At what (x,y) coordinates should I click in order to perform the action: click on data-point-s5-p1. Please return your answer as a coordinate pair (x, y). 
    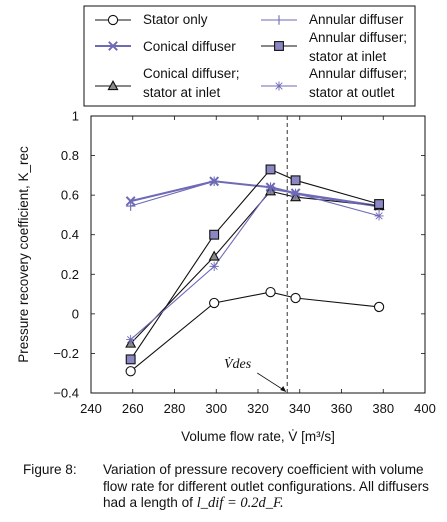
    Looking at the image, I should click on (214, 266).